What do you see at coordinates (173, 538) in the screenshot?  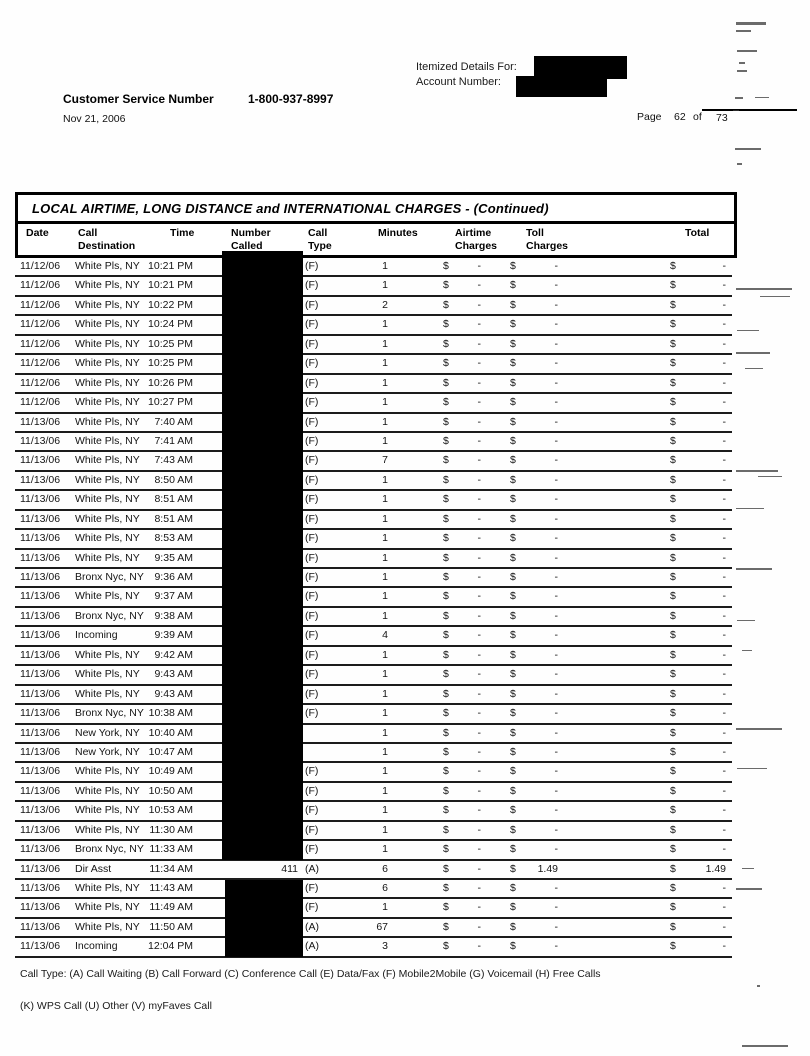 I see `cell-time: 8:53 AM` at bounding box center [173, 538].